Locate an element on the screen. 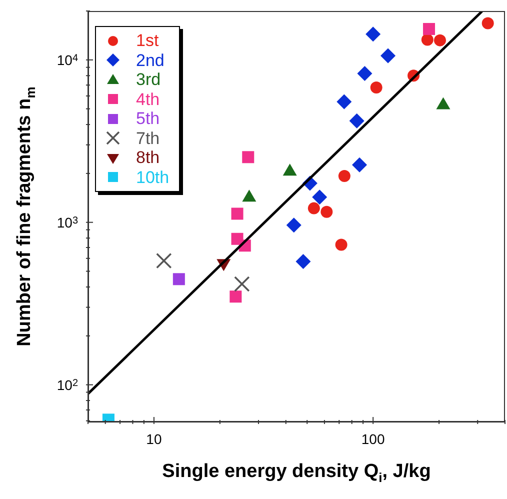 This screenshot has height=499, width=507. y-tick-label: 10$^{2}$ is located at coordinates (67, 384).